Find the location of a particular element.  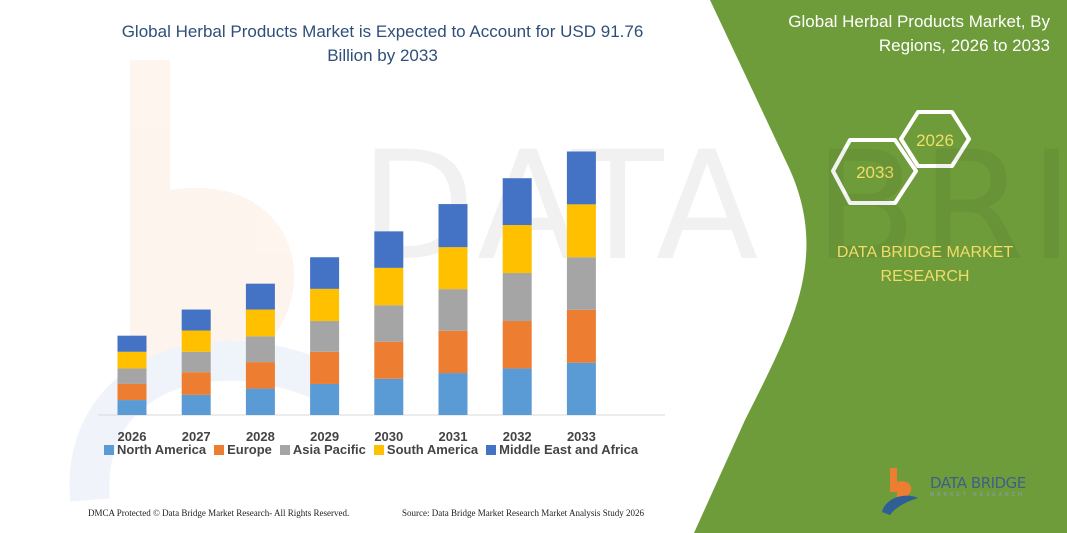

bar-segment-2026-north-america is located at coordinates (132, 407).